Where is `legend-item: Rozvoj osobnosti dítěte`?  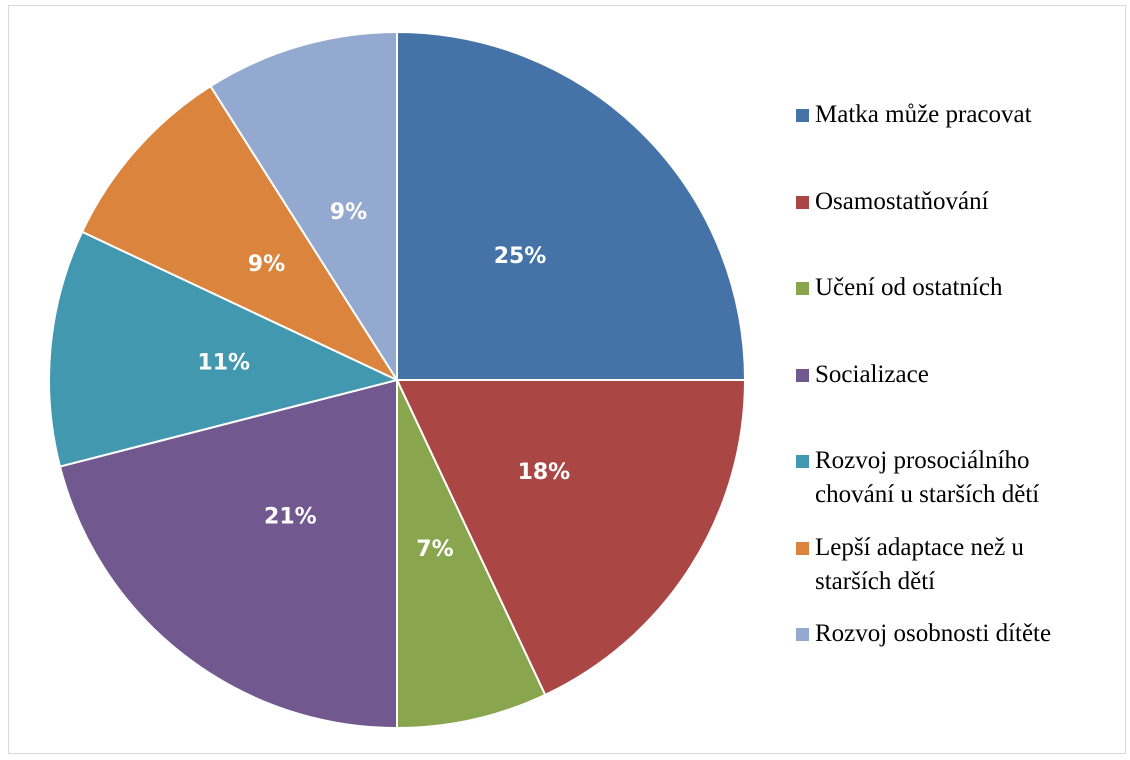
legend-item: Rozvoj osobnosti dítěte is located at coordinates (951, 634).